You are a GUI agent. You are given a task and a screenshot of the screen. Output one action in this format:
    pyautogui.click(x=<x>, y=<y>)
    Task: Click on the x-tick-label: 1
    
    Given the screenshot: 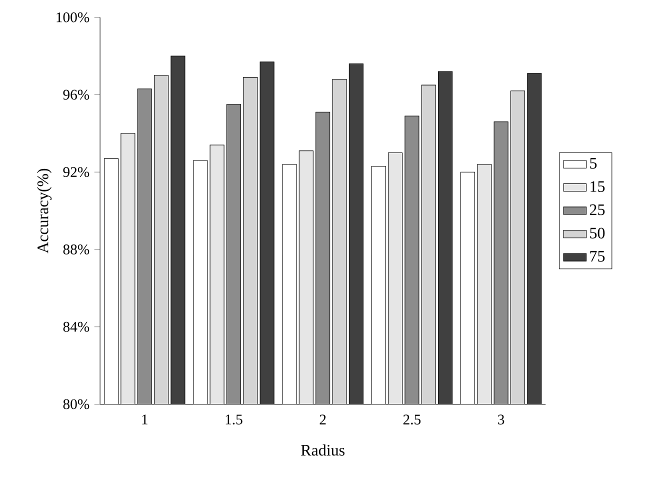 What is the action you would take?
    pyautogui.click(x=145, y=419)
    